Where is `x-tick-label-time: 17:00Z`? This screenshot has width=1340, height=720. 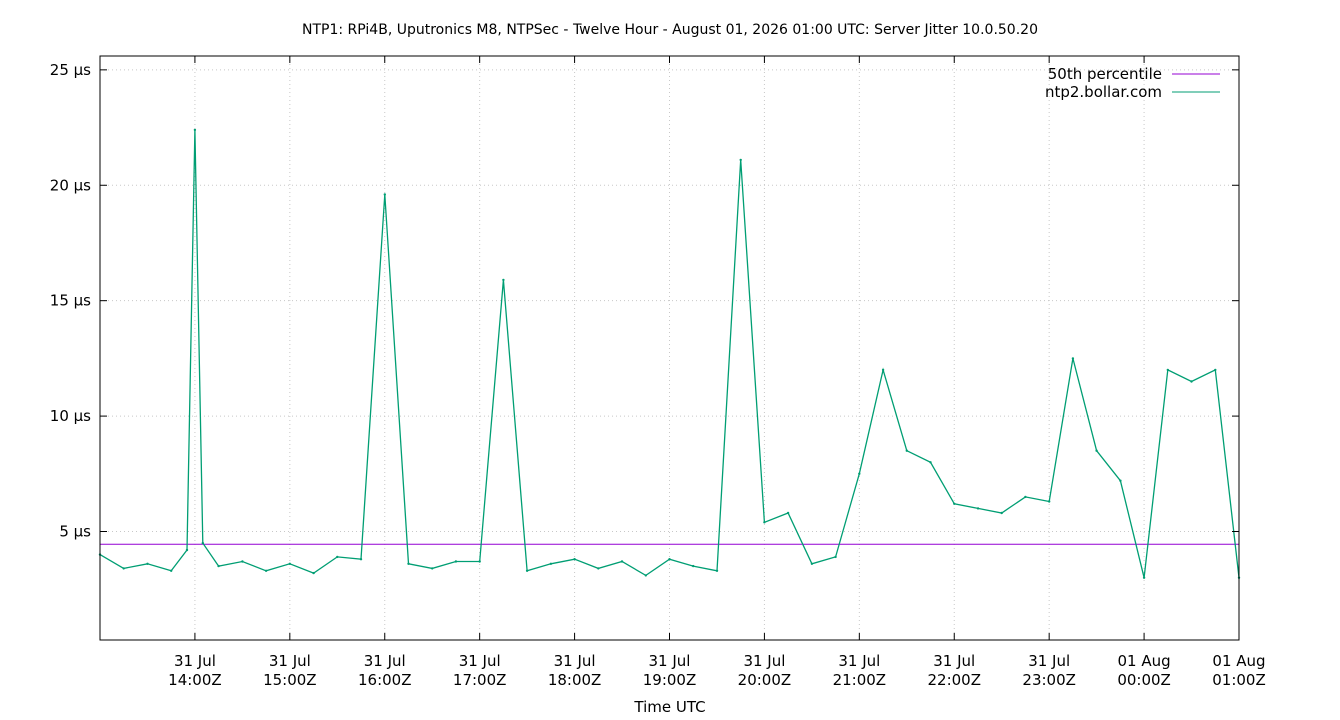
x-tick-label-time: 17:00Z is located at coordinates (480, 680).